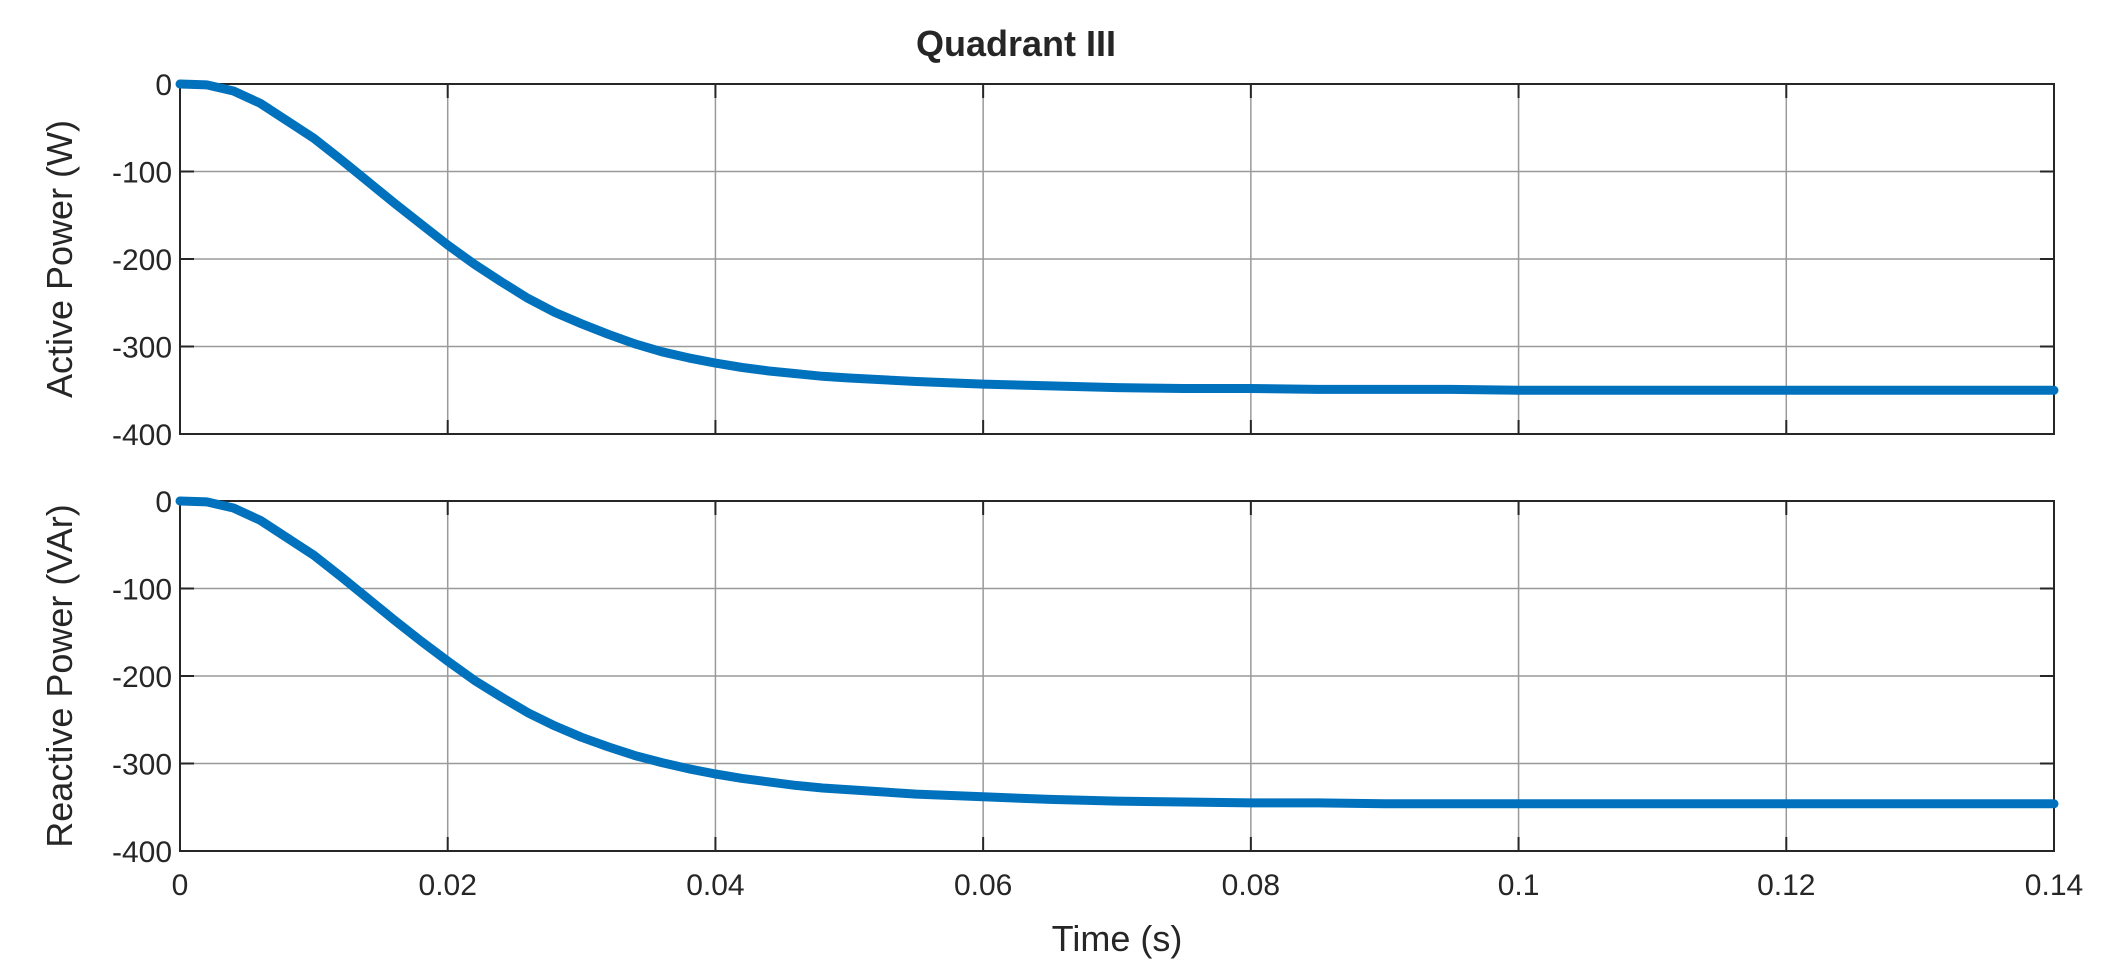 The width and height of the screenshot is (2127, 978). I want to click on bottom-ytick-label: -100, so click(142, 590).